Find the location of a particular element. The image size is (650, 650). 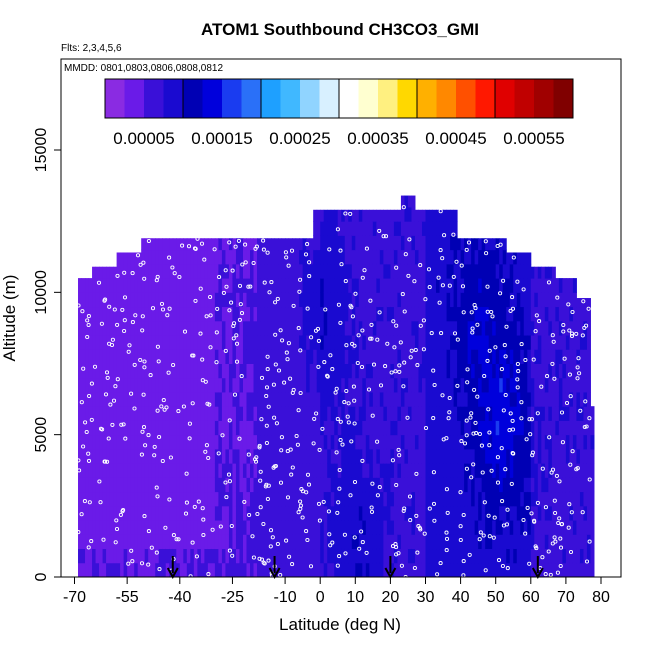

colorbar-swatch is located at coordinates (251, 98).